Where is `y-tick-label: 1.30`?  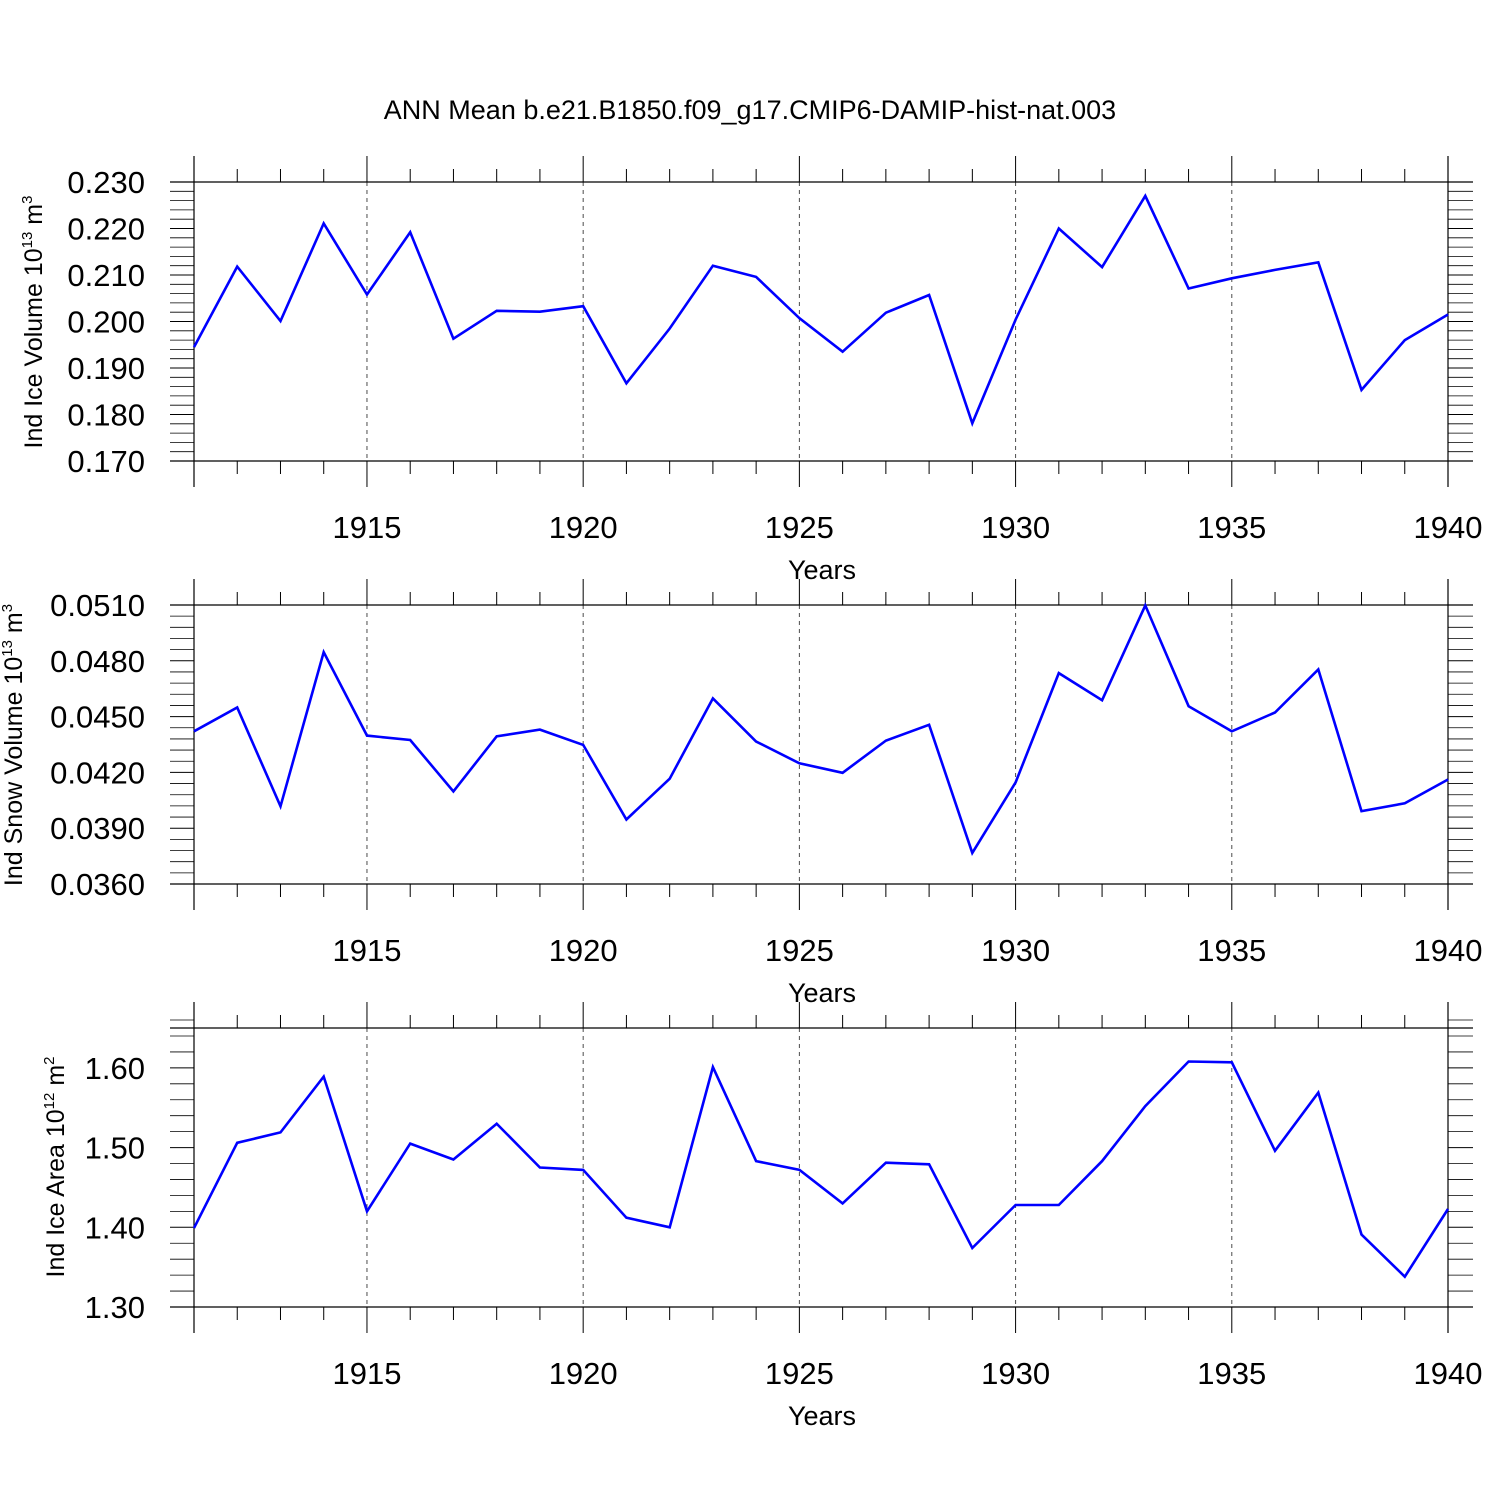
y-tick-label: 1.30 is located at coordinates (115, 1307).